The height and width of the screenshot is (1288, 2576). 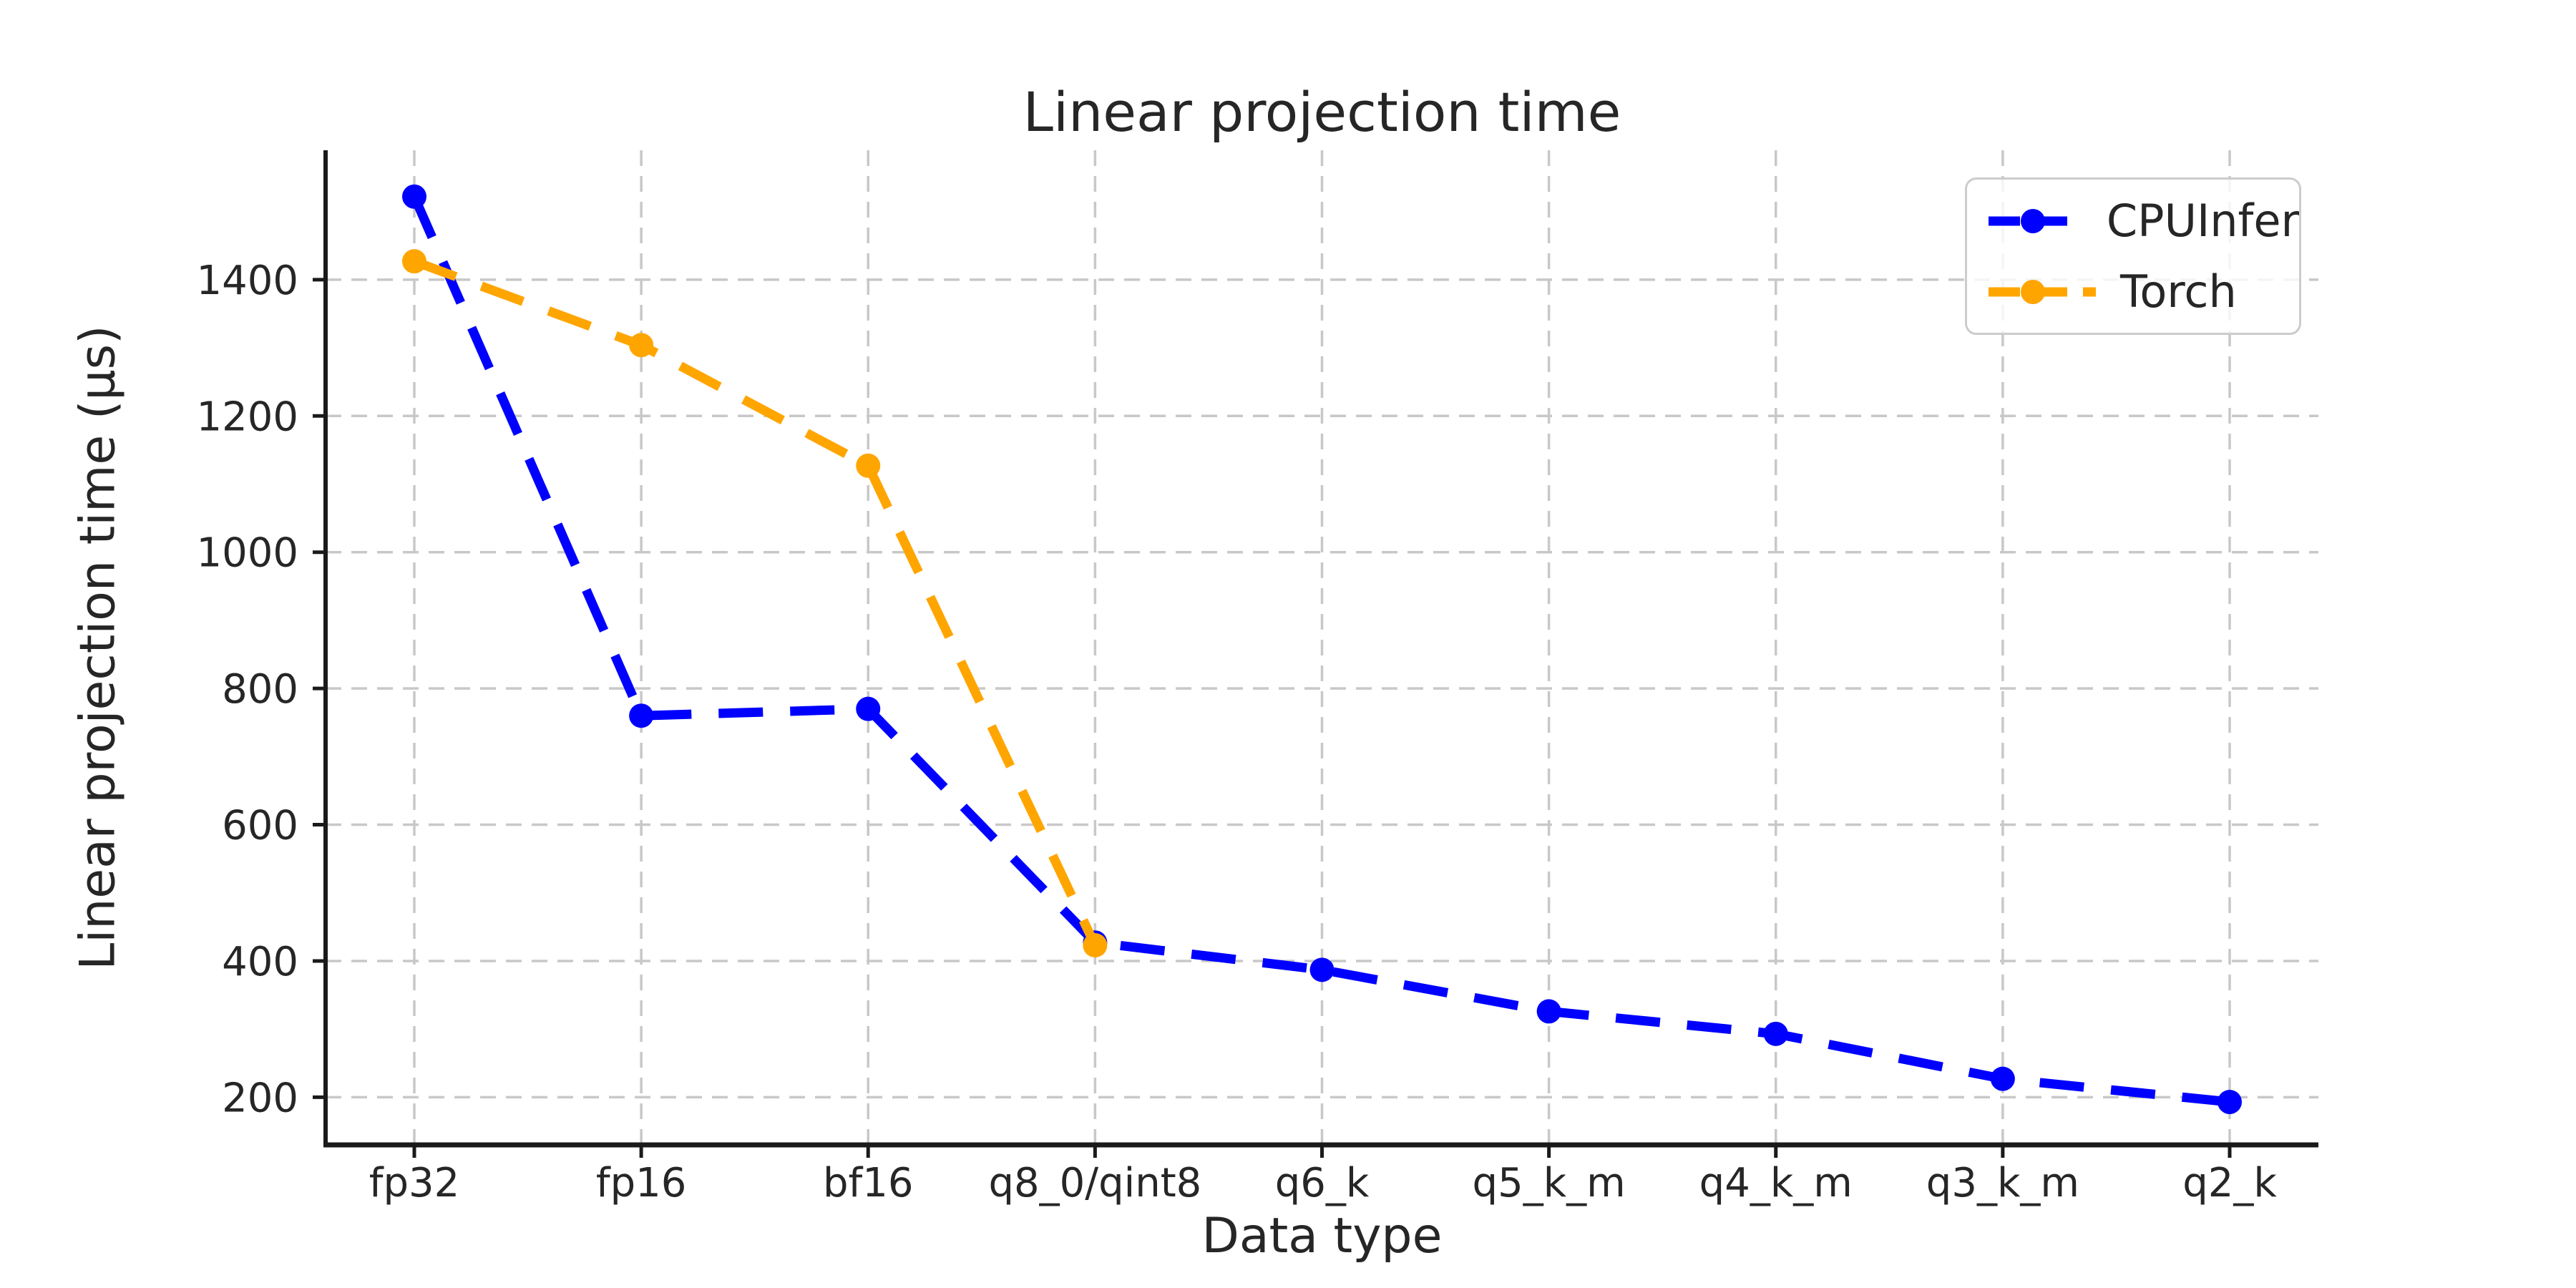 What do you see at coordinates (260, 826) in the screenshot?
I see `y-tick-label: 600` at bounding box center [260, 826].